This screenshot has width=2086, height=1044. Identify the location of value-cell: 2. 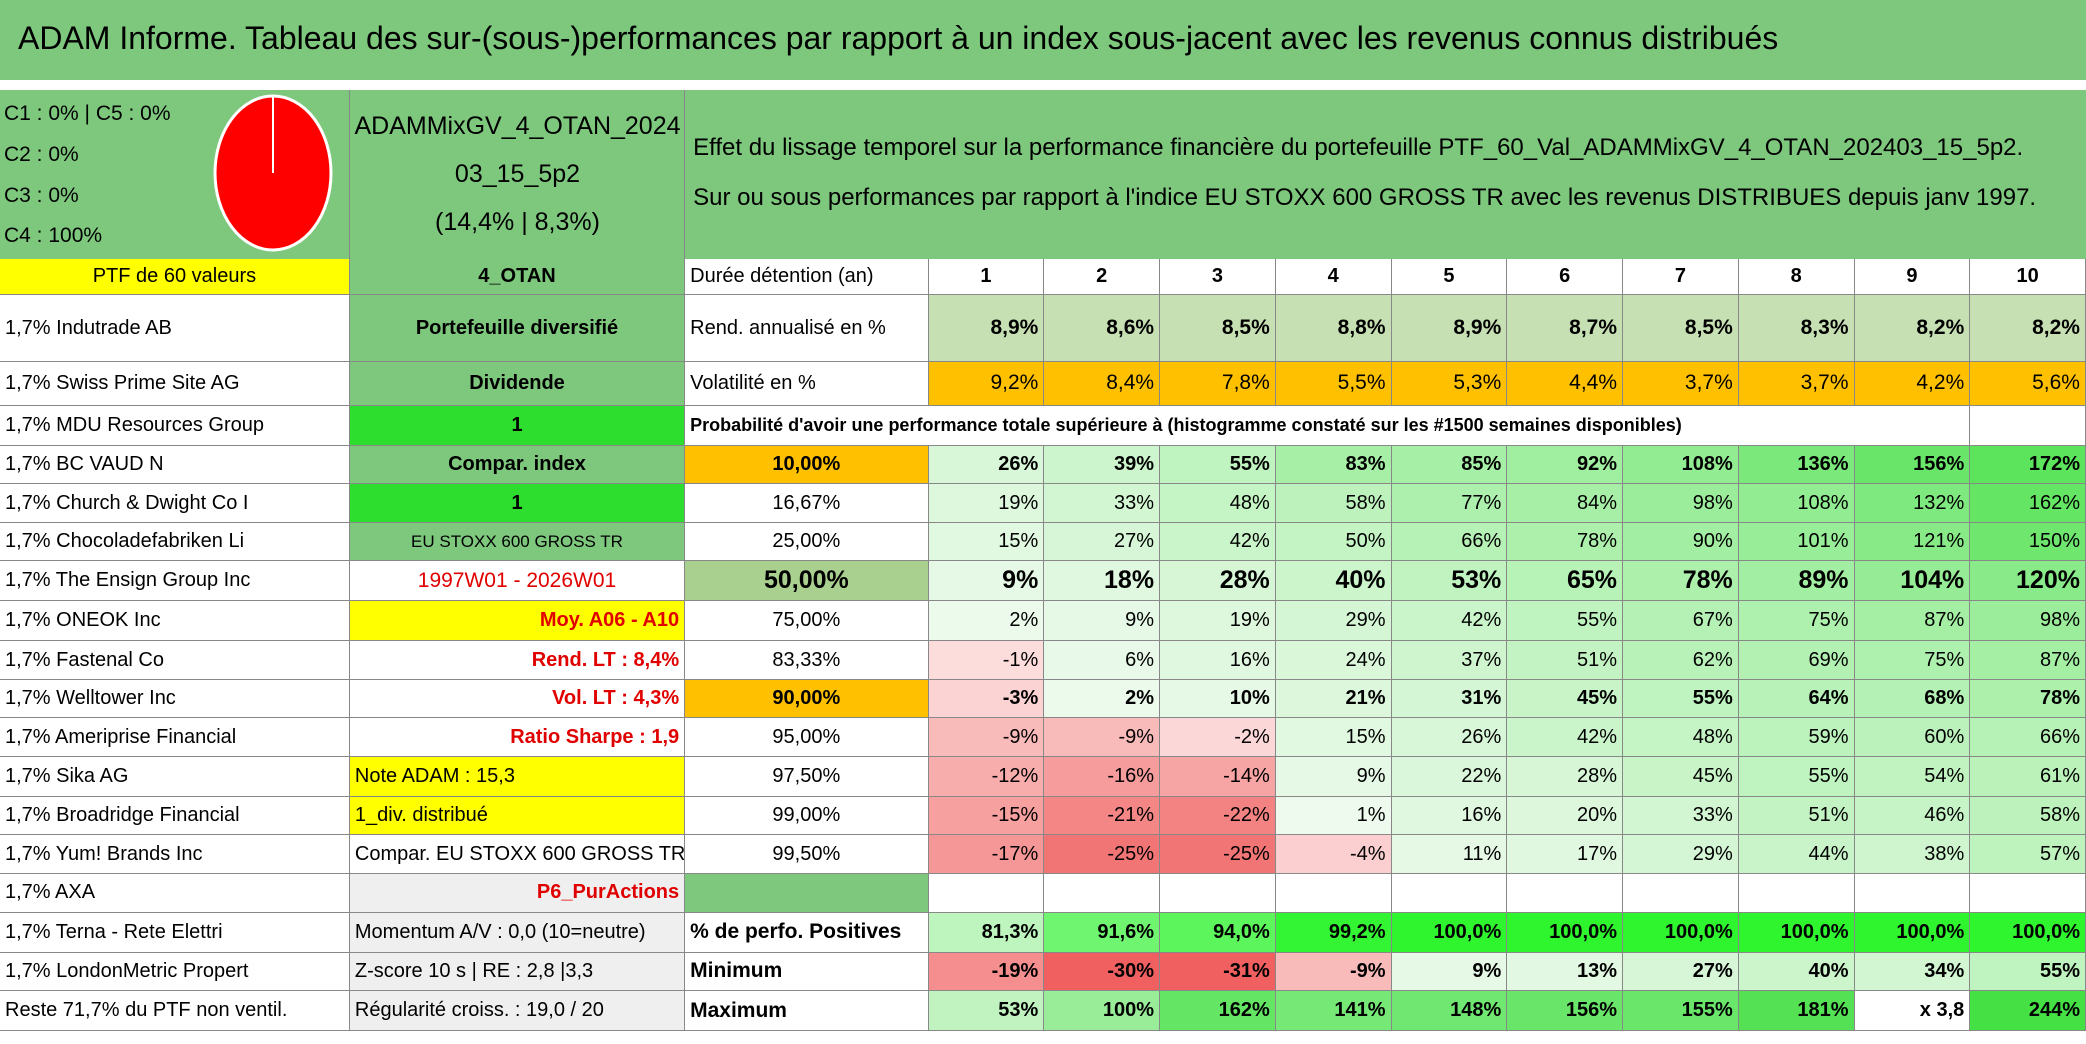
(1102, 277).